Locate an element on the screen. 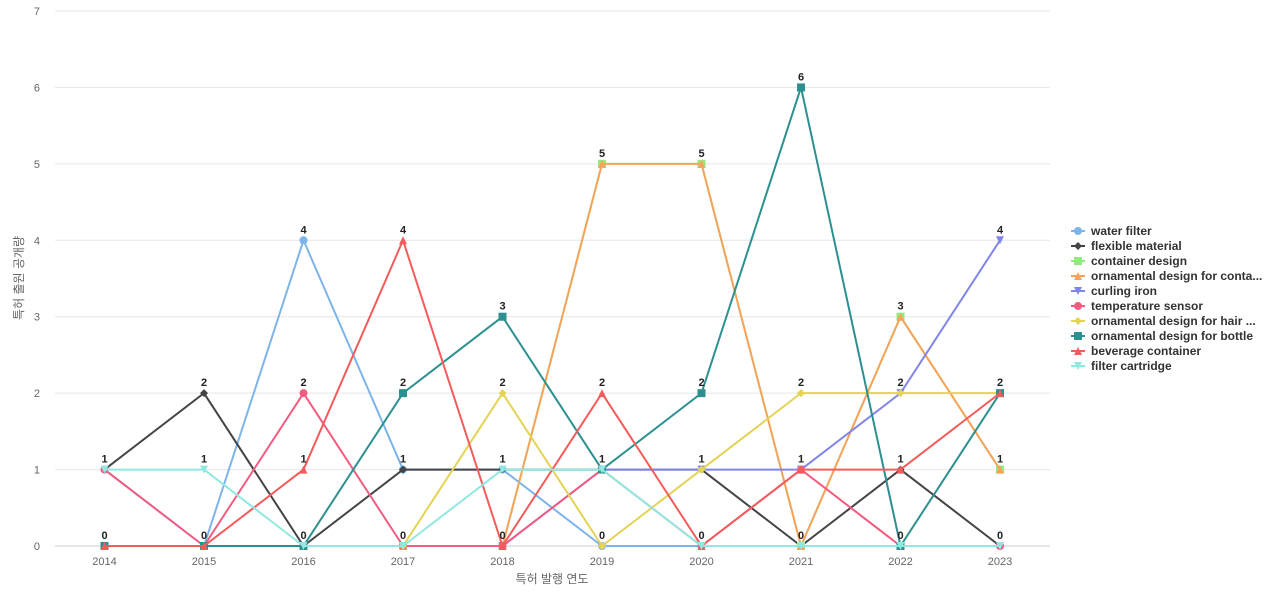  y-tick-label: 5 is located at coordinates (37, 165).